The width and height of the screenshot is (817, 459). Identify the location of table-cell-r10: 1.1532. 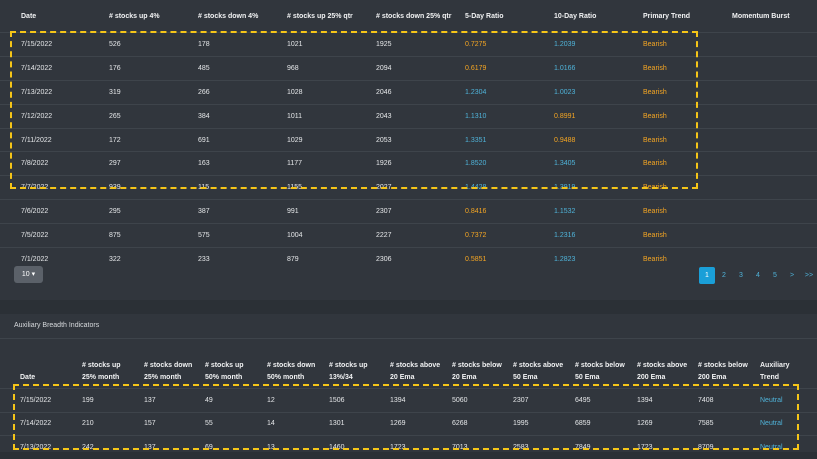
(598, 211).